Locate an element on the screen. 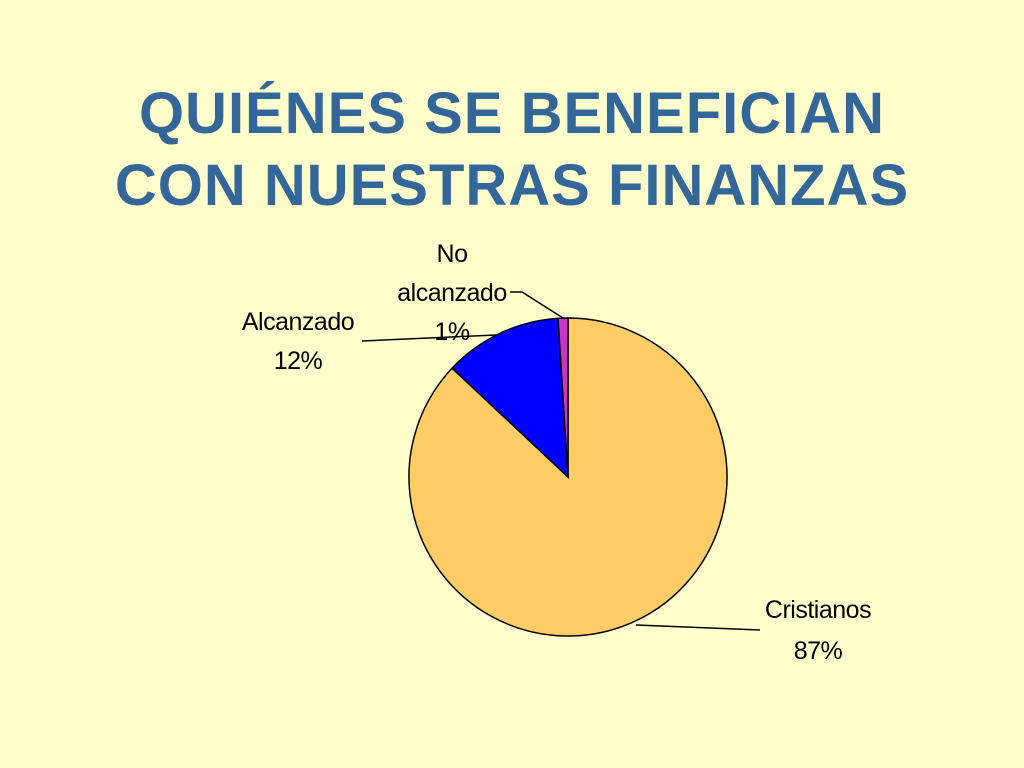 Image resolution: width=1024 pixels, height=768 pixels. leader-line-alcanzado is located at coordinates (429, 338).